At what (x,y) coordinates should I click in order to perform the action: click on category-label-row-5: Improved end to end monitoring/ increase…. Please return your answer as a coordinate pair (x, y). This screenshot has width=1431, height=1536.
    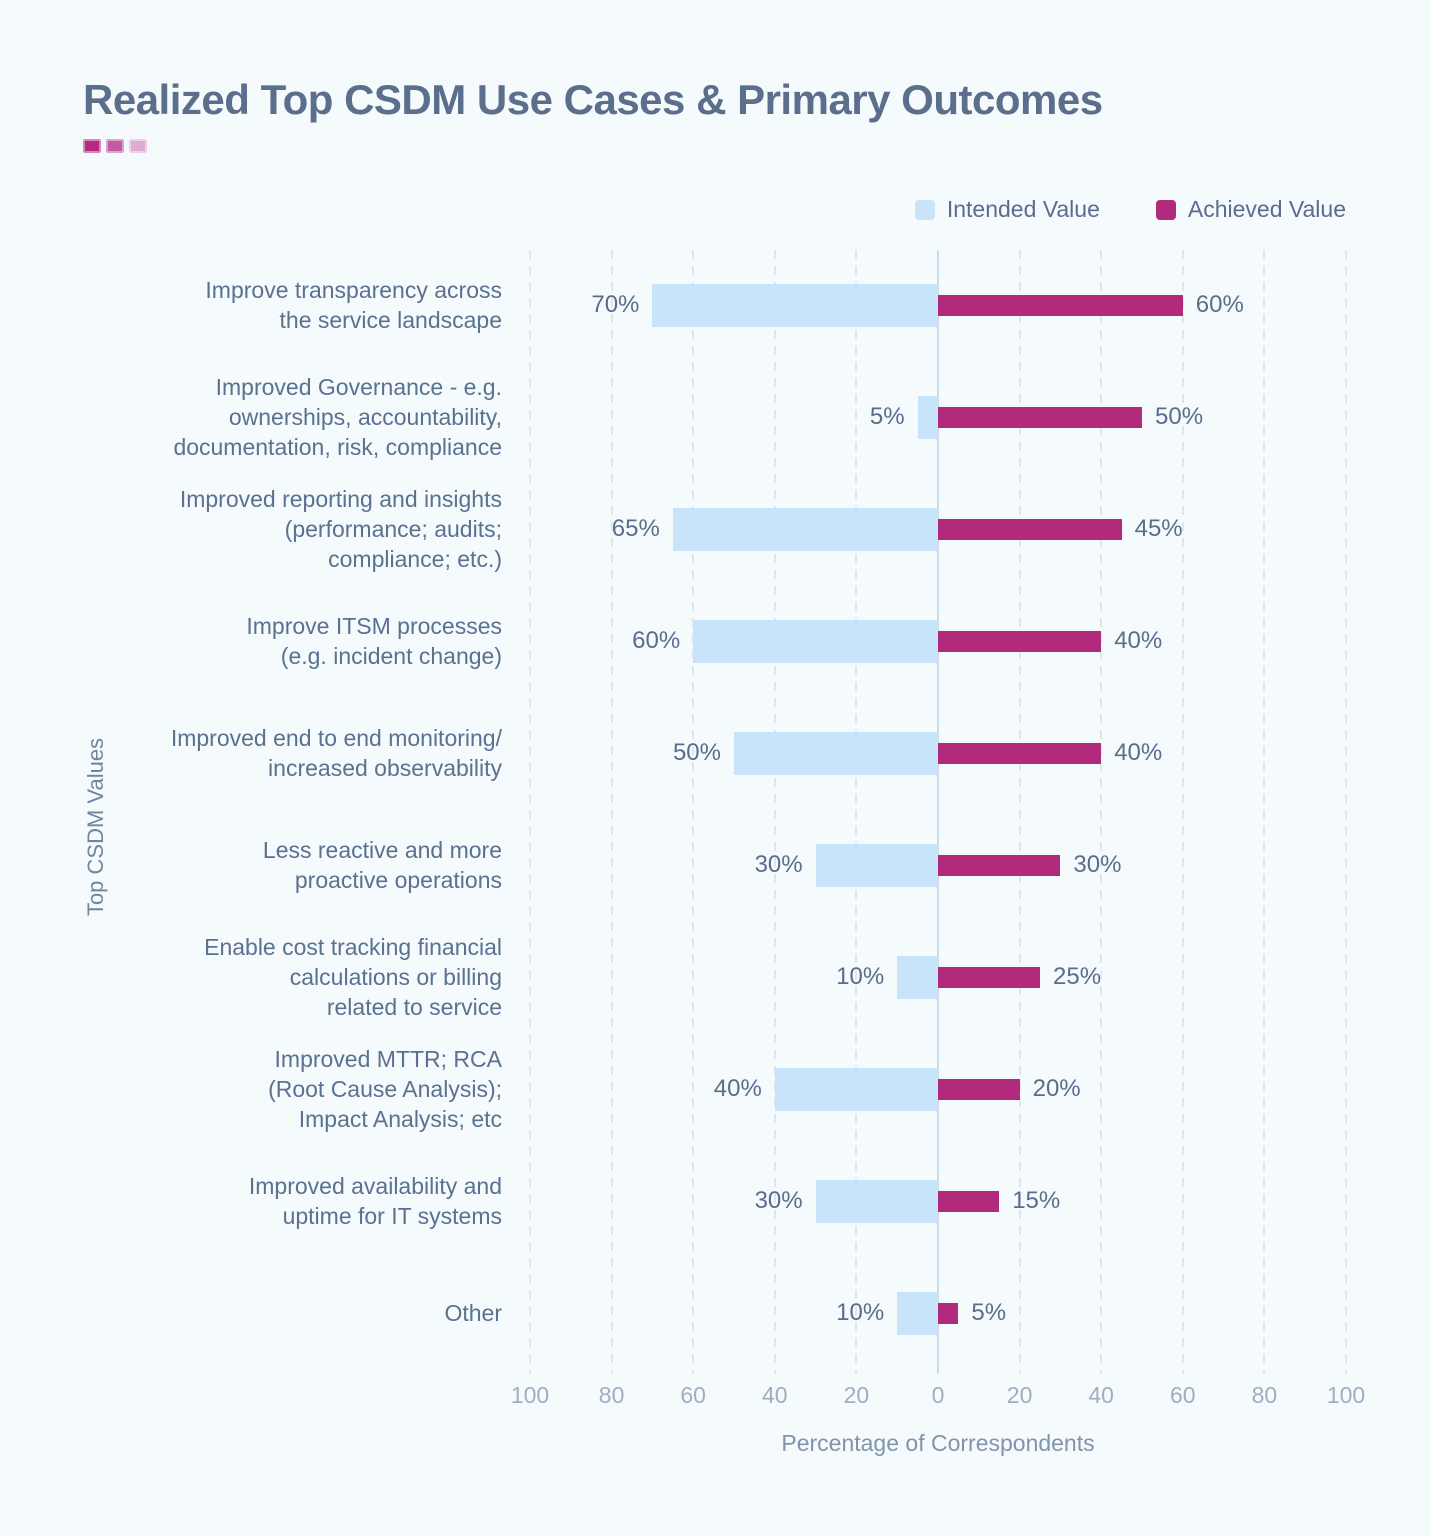
    Looking at the image, I should click on (336, 753).